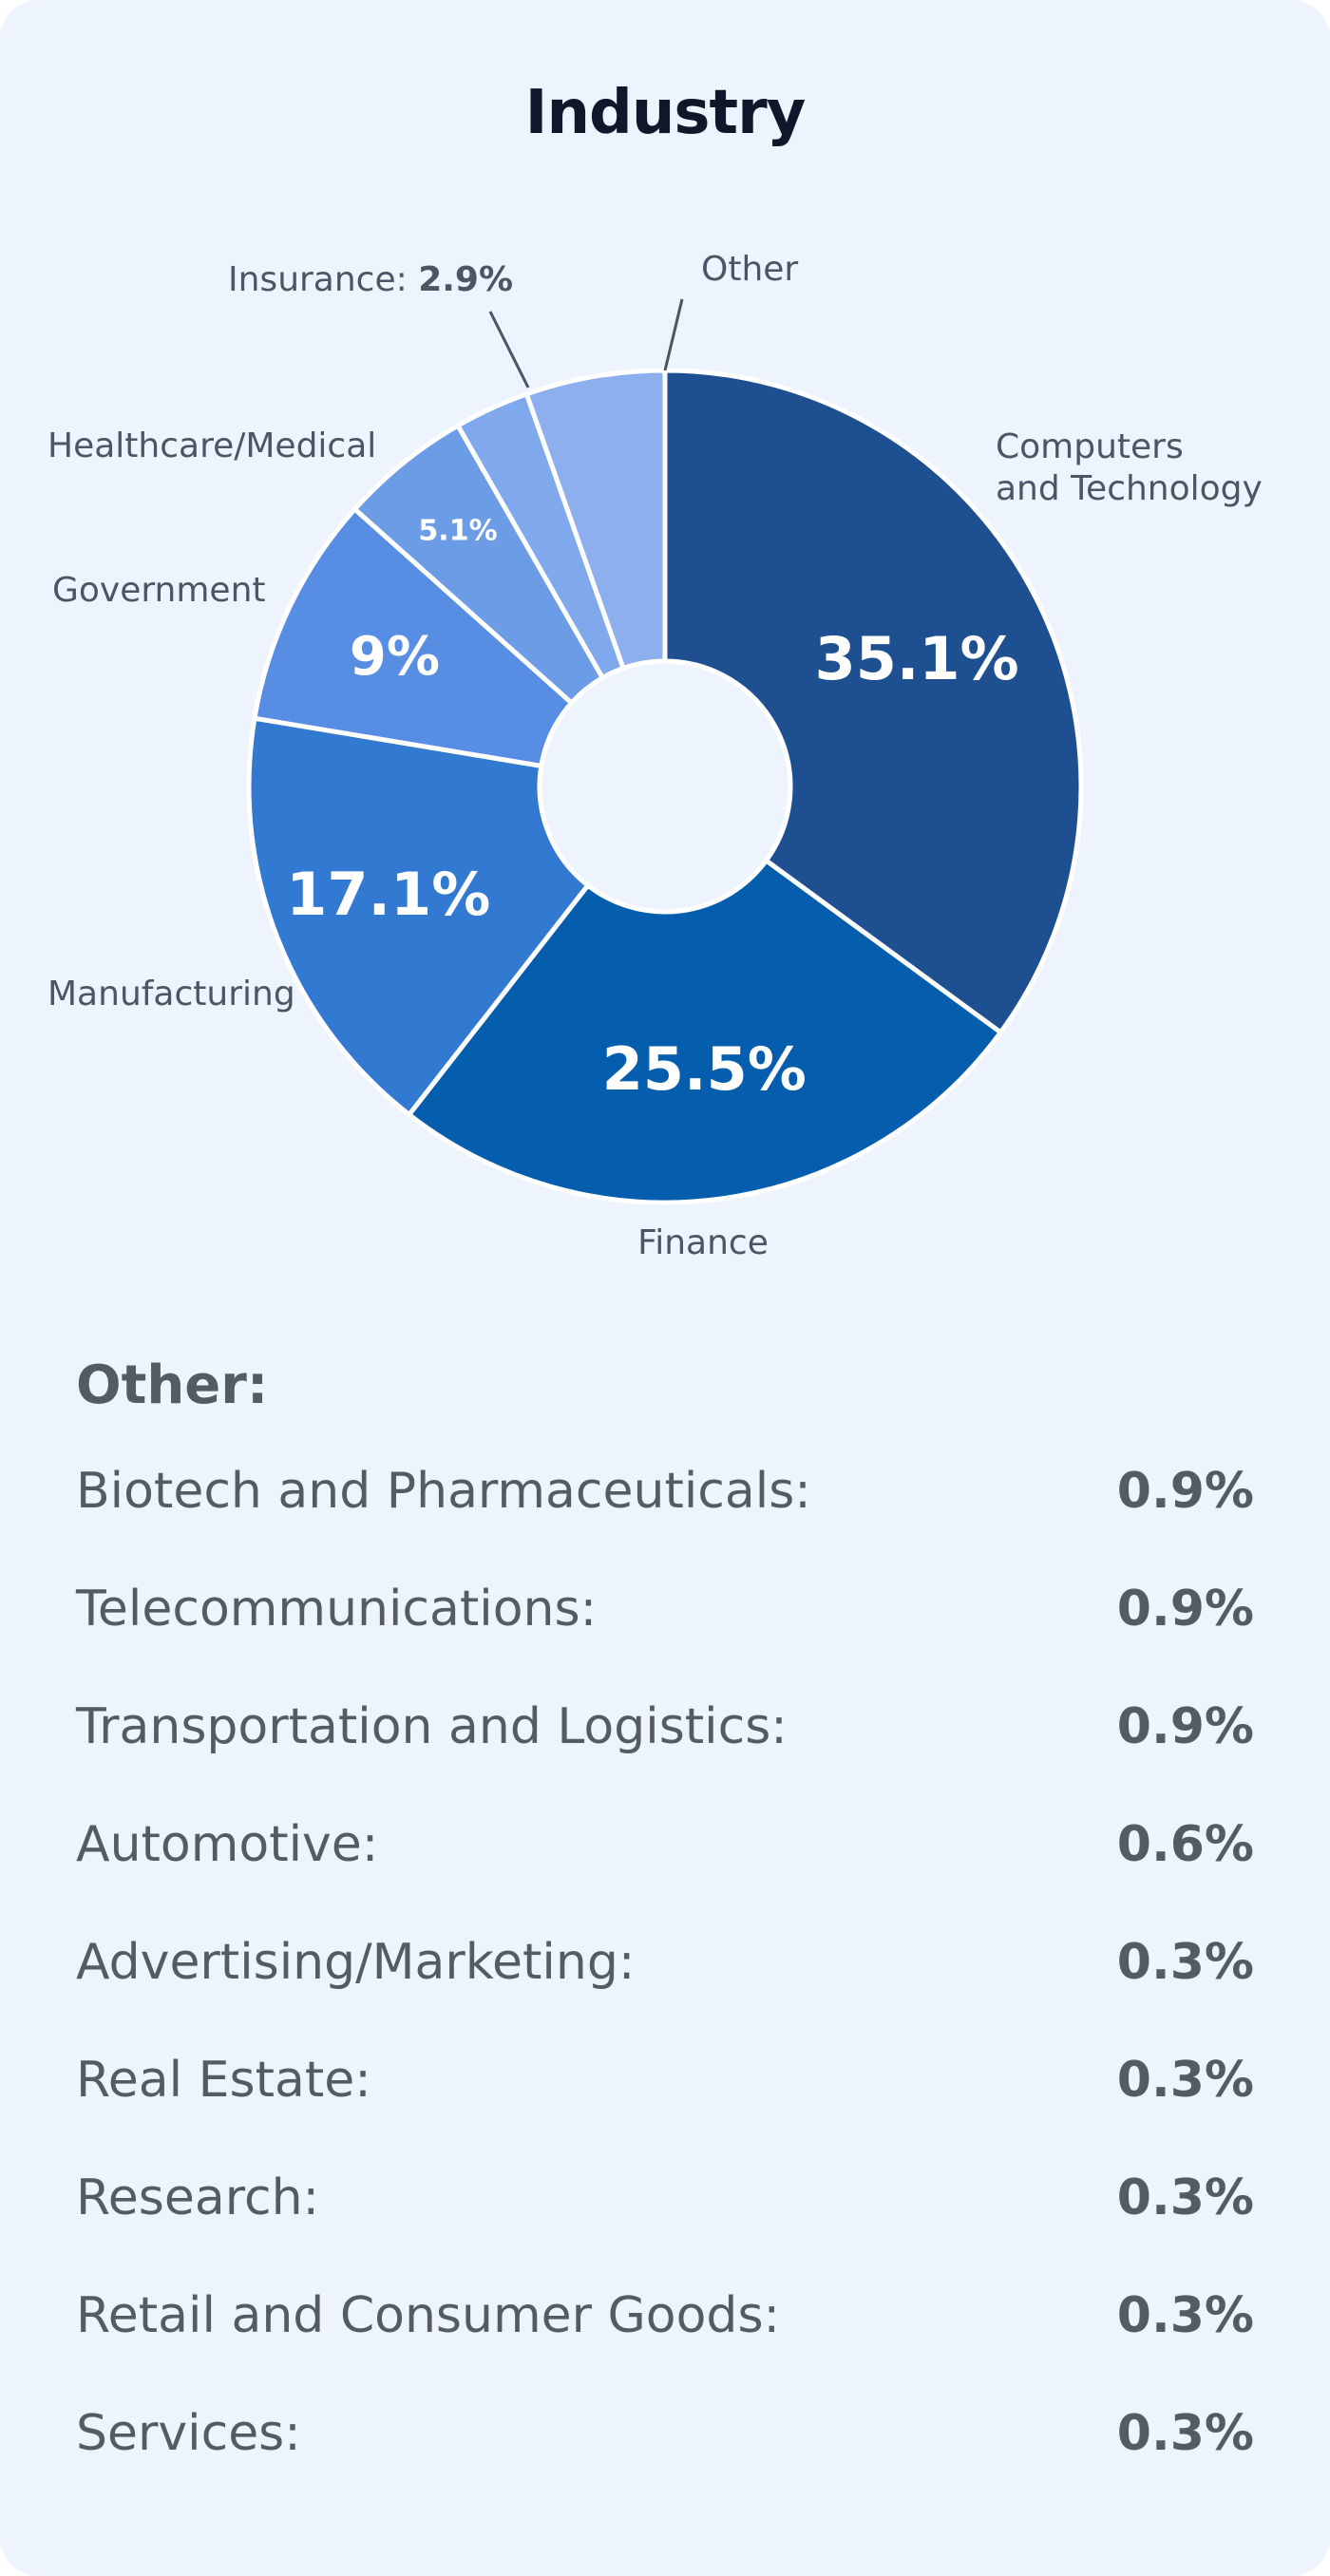 Image resolution: width=1330 pixels, height=2576 pixels. What do you see at coordinates (428, 2315) in the screenshot?
I see `other-item-label: Retail and Consumer Goods:` at bounding box center [428, 2315].